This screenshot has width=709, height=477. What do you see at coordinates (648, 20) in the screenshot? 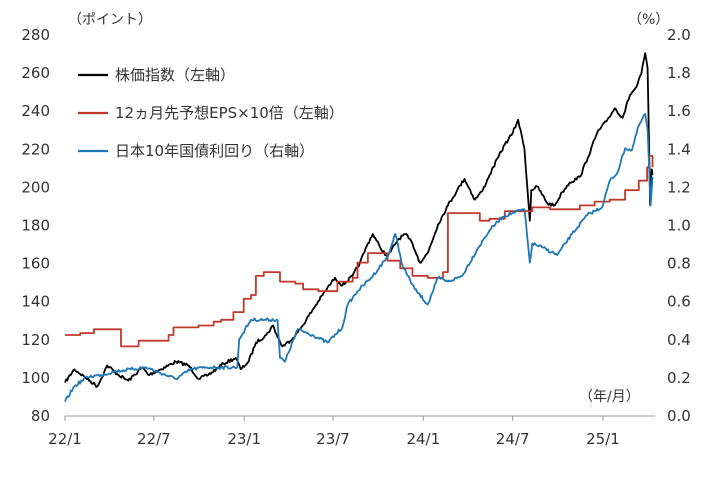
I see `right-unit-label: （%）` at bounding box center [648, 20].